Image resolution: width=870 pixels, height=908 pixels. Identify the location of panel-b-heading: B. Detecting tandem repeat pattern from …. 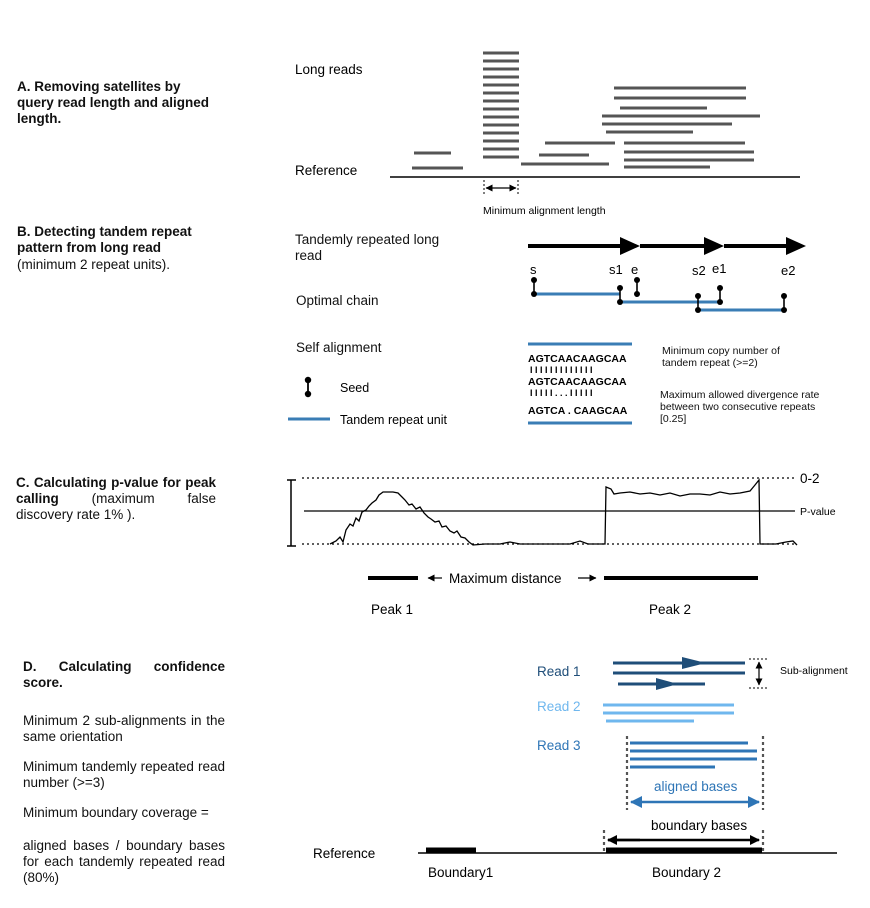
(104, 239).